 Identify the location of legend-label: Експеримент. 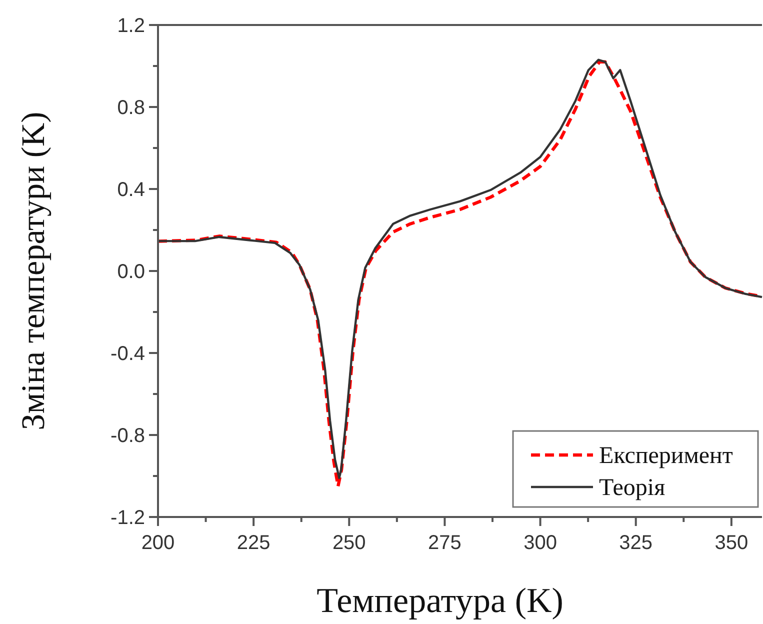
(666, 456).